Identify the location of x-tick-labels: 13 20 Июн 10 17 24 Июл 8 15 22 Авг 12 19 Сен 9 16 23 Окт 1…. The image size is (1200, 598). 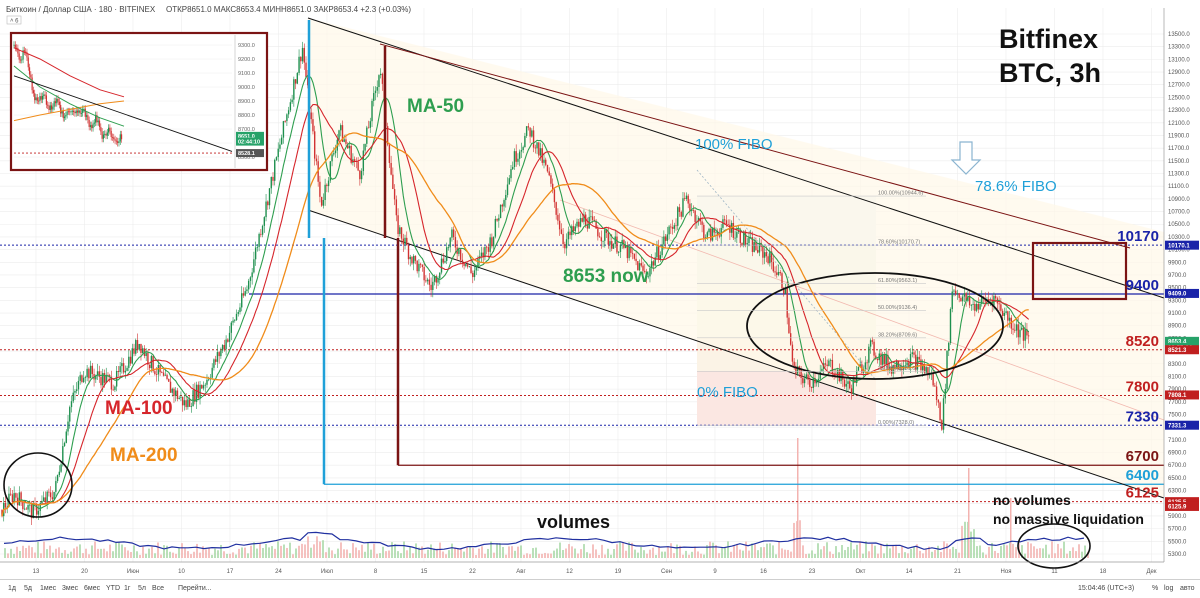
(595, 572).